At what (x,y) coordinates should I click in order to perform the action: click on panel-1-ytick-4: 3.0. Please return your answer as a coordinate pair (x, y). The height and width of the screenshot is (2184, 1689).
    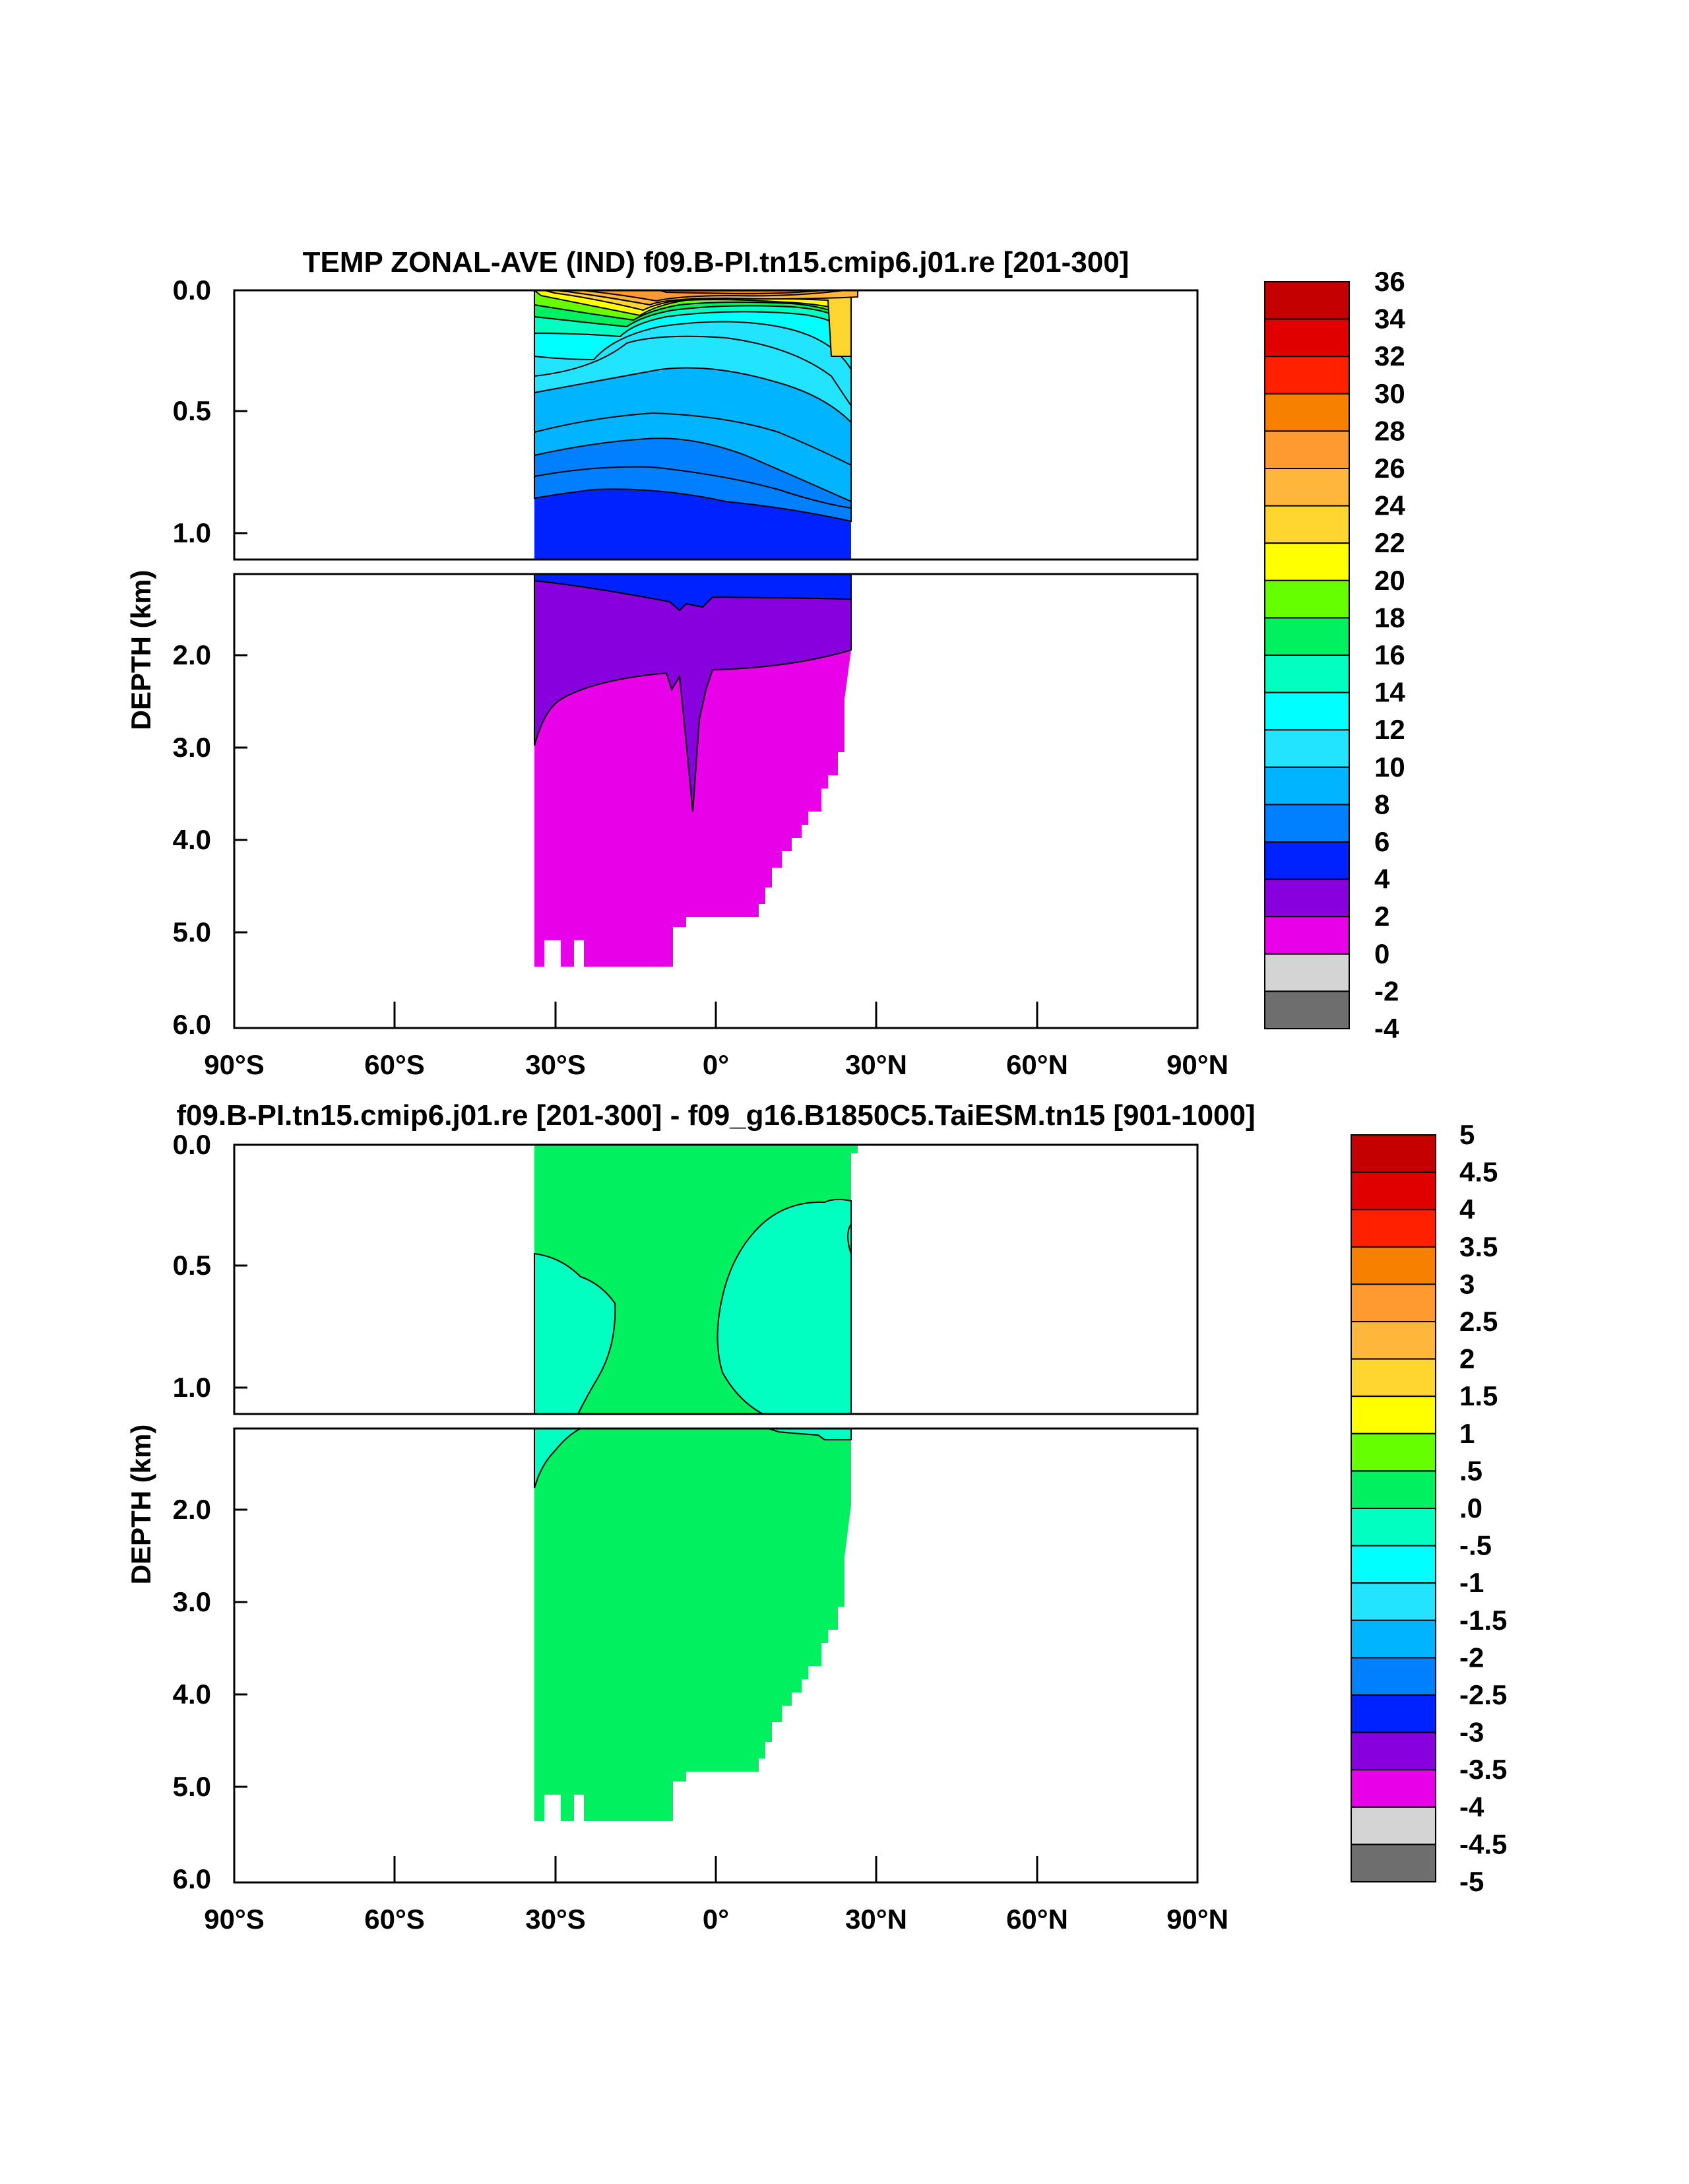
    Looking at the image, I should click on (192, 747).